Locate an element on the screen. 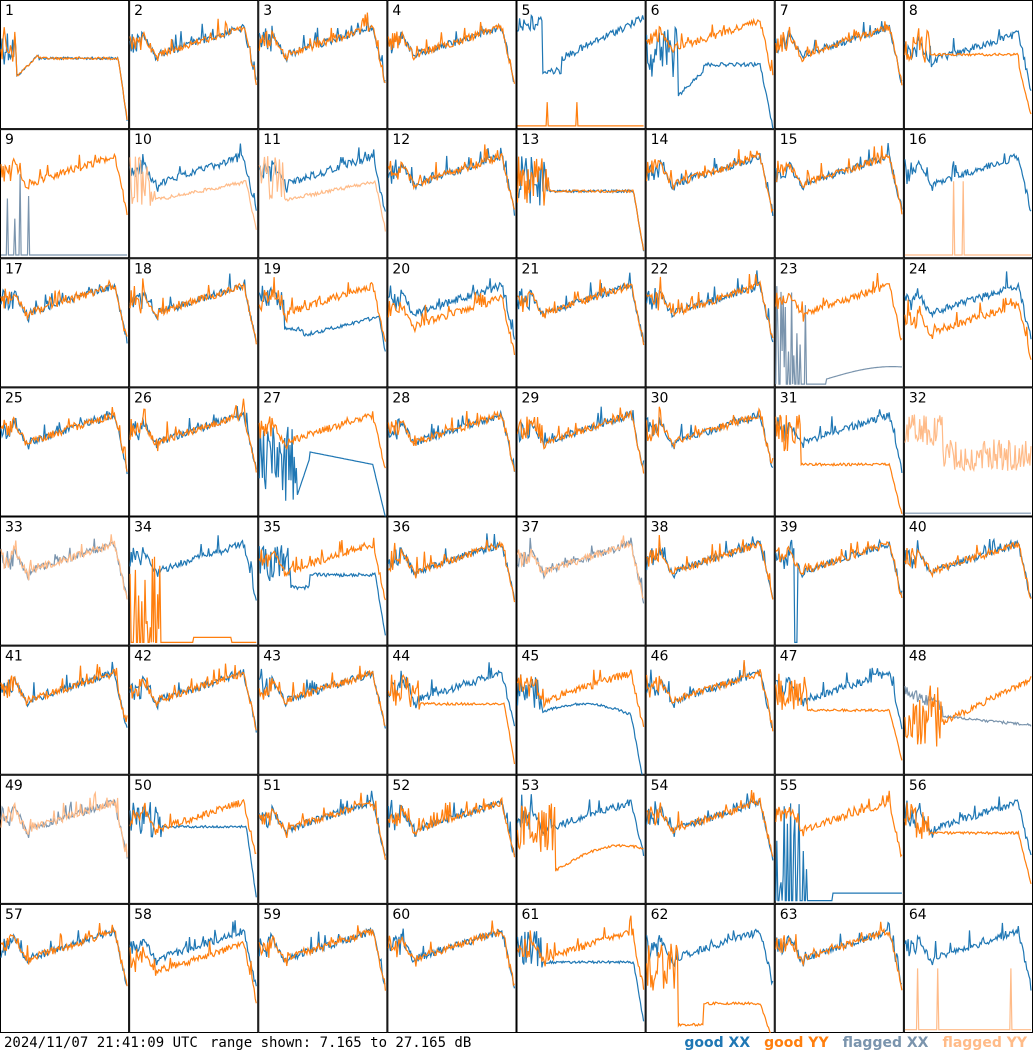 The image size is (1033, 1053). panel-label: 8 is located at coordinates (913, 11).